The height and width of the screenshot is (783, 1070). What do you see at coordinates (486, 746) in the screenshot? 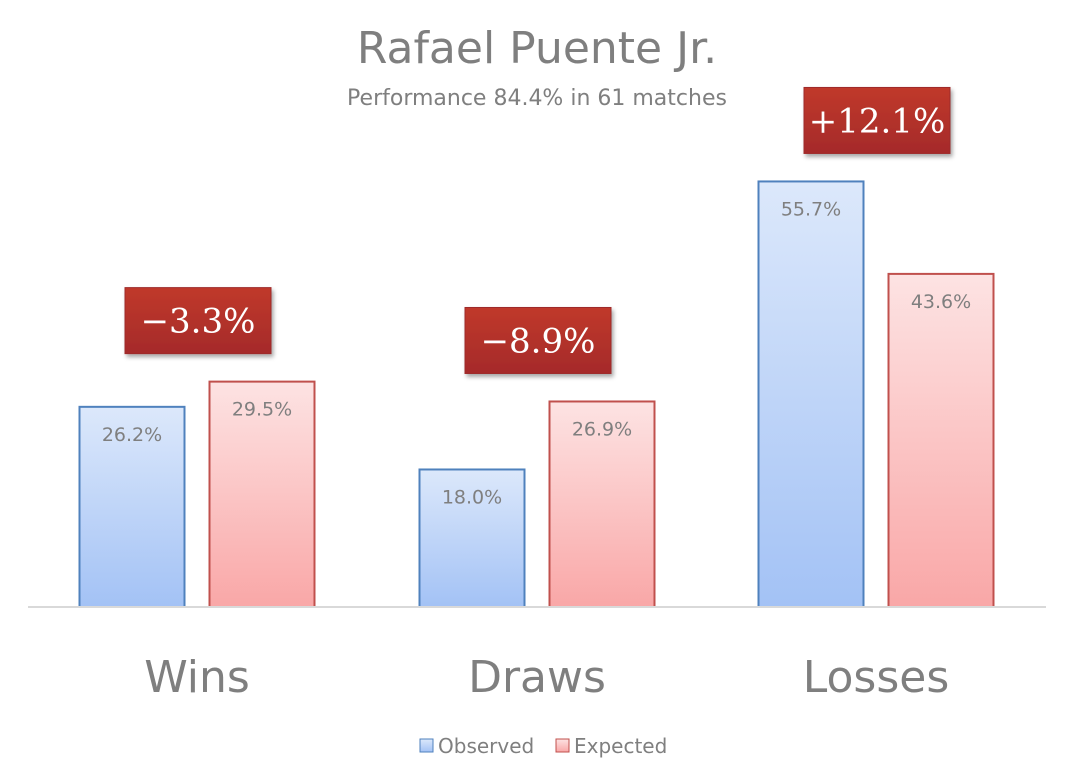
I see `legend-label-observed: Observed` at bounding box center [486, 746].